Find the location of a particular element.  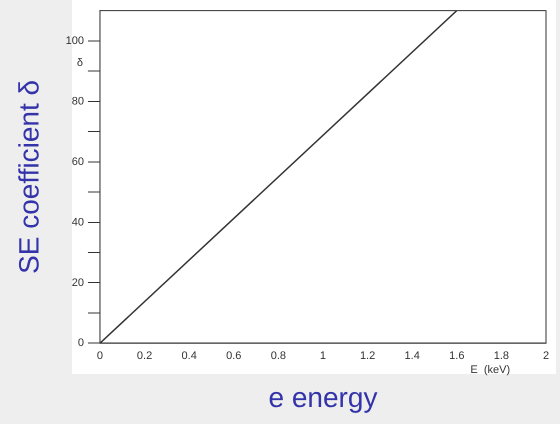

y-tick-label: 20 is located at coordinates (78, 282).